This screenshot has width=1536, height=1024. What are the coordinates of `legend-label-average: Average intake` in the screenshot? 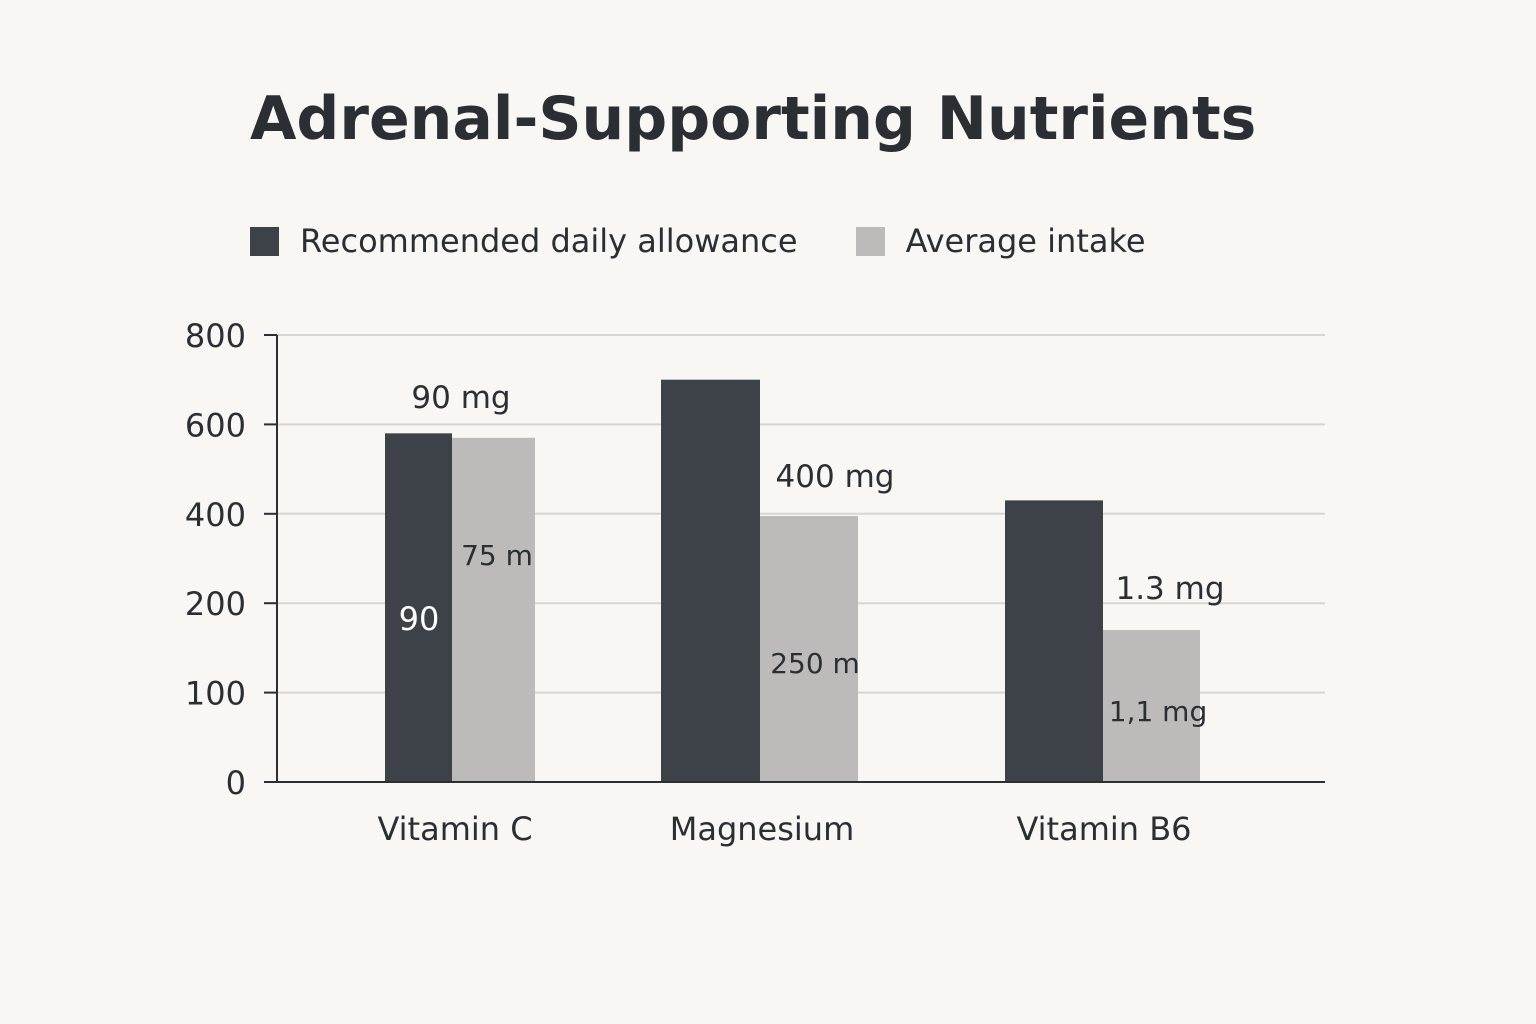 It's located at (1025, 241).